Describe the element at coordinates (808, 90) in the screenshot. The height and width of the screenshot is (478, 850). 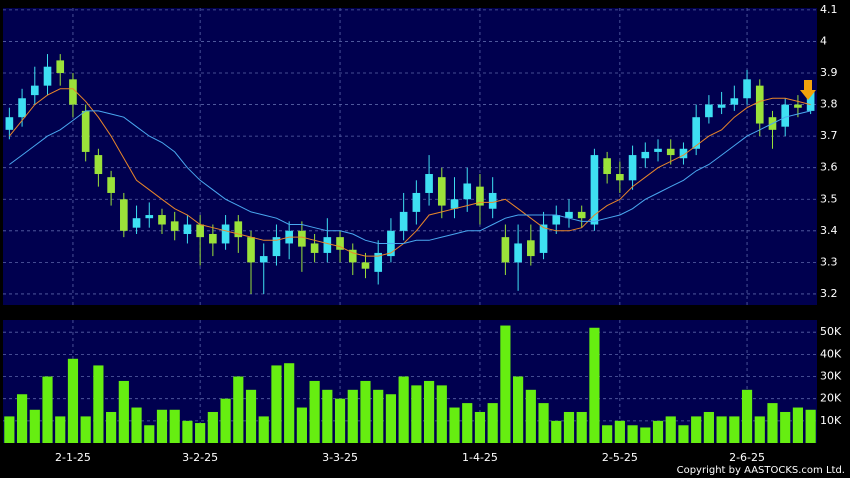
I see `signal-arrow` at that location.